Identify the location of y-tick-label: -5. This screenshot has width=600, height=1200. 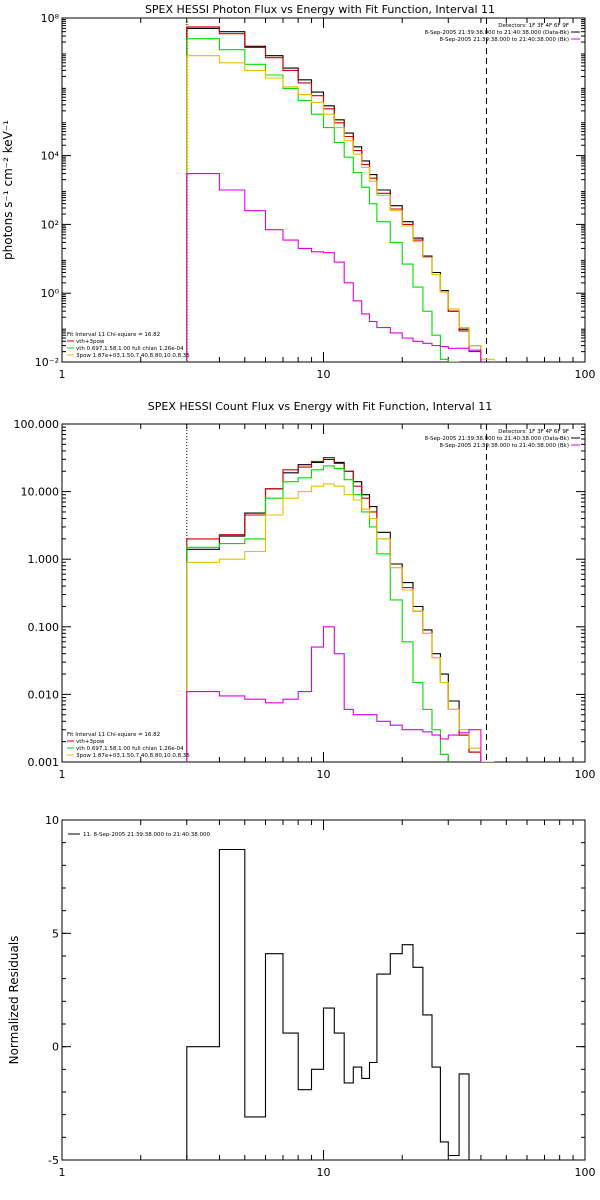
(53, 1160).